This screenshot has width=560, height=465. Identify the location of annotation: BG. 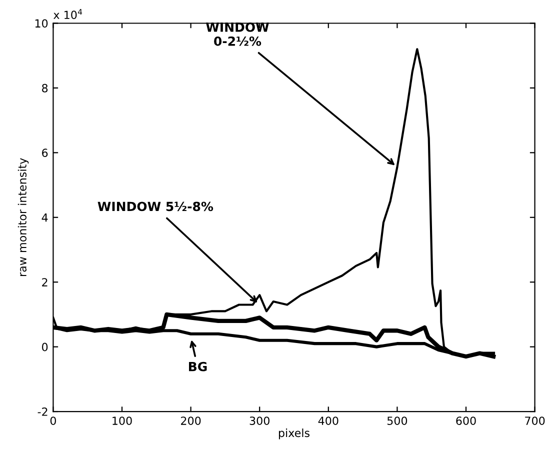
(198, 367).